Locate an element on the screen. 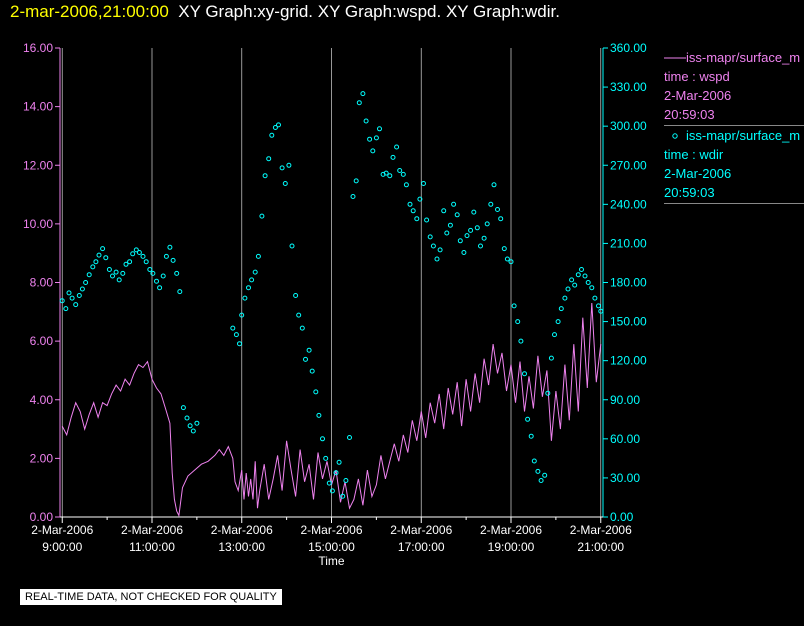 The height and width of the screenshot is (626, 804). x-tick-label-time: 19:00:00 is located at coordinates (511, 547).